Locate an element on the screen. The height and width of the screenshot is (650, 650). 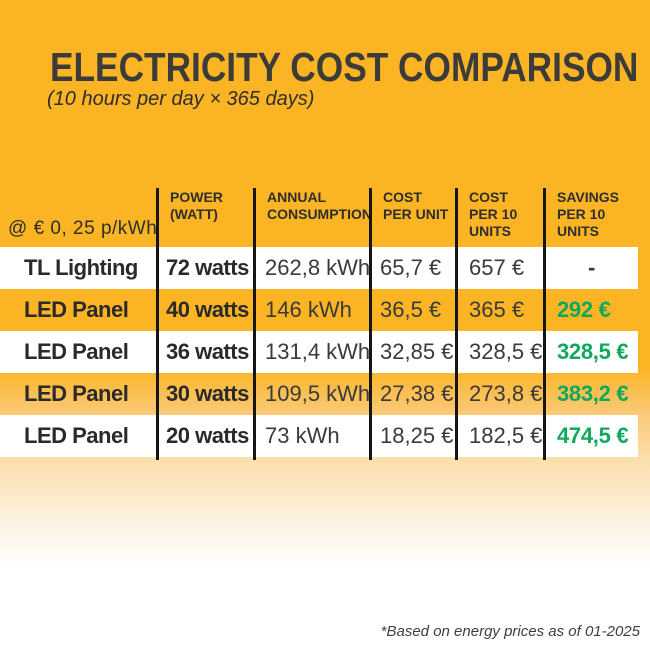
column-header-cost-per-10-units: COST PER 10 UNITS is located at coordinates (493, 214).